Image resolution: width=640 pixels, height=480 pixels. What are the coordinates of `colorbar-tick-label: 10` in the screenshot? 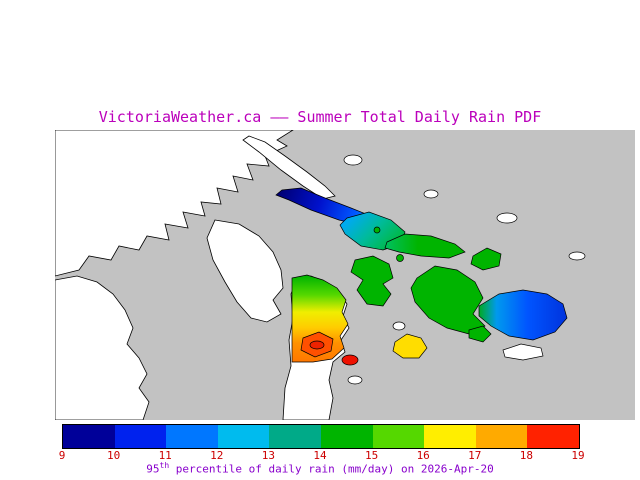 It's located at (113, 455).